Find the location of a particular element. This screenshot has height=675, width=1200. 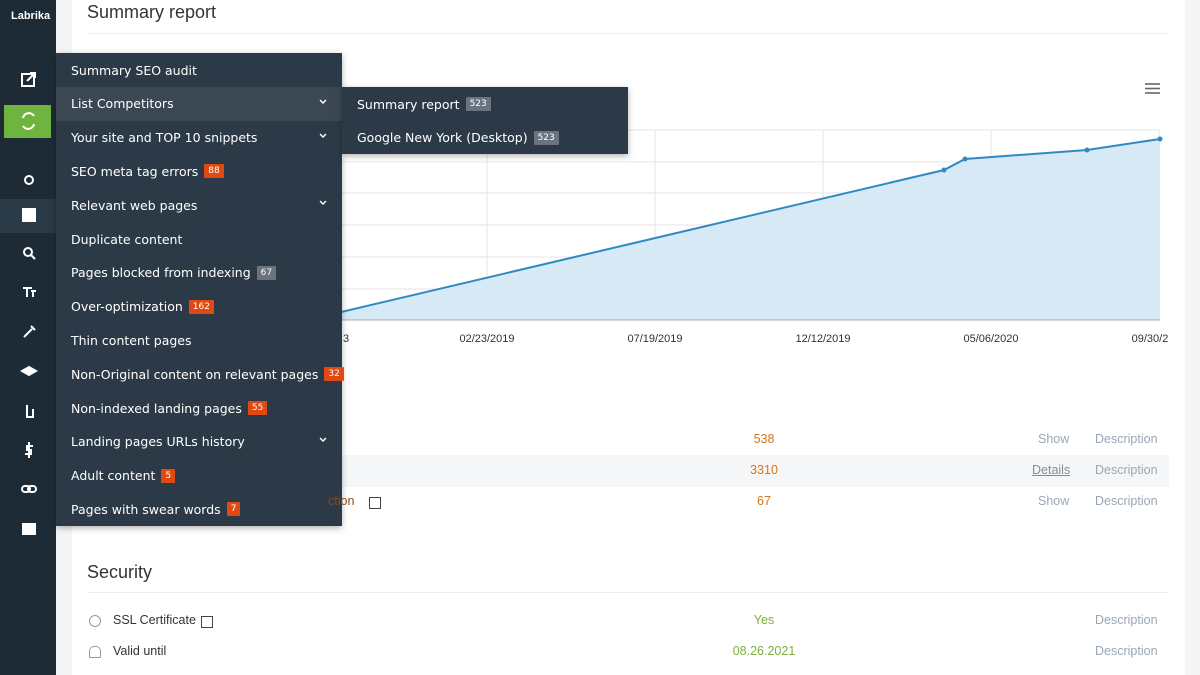

menu-label: Google New York (Desktop) is located at coordinates (442, 138).